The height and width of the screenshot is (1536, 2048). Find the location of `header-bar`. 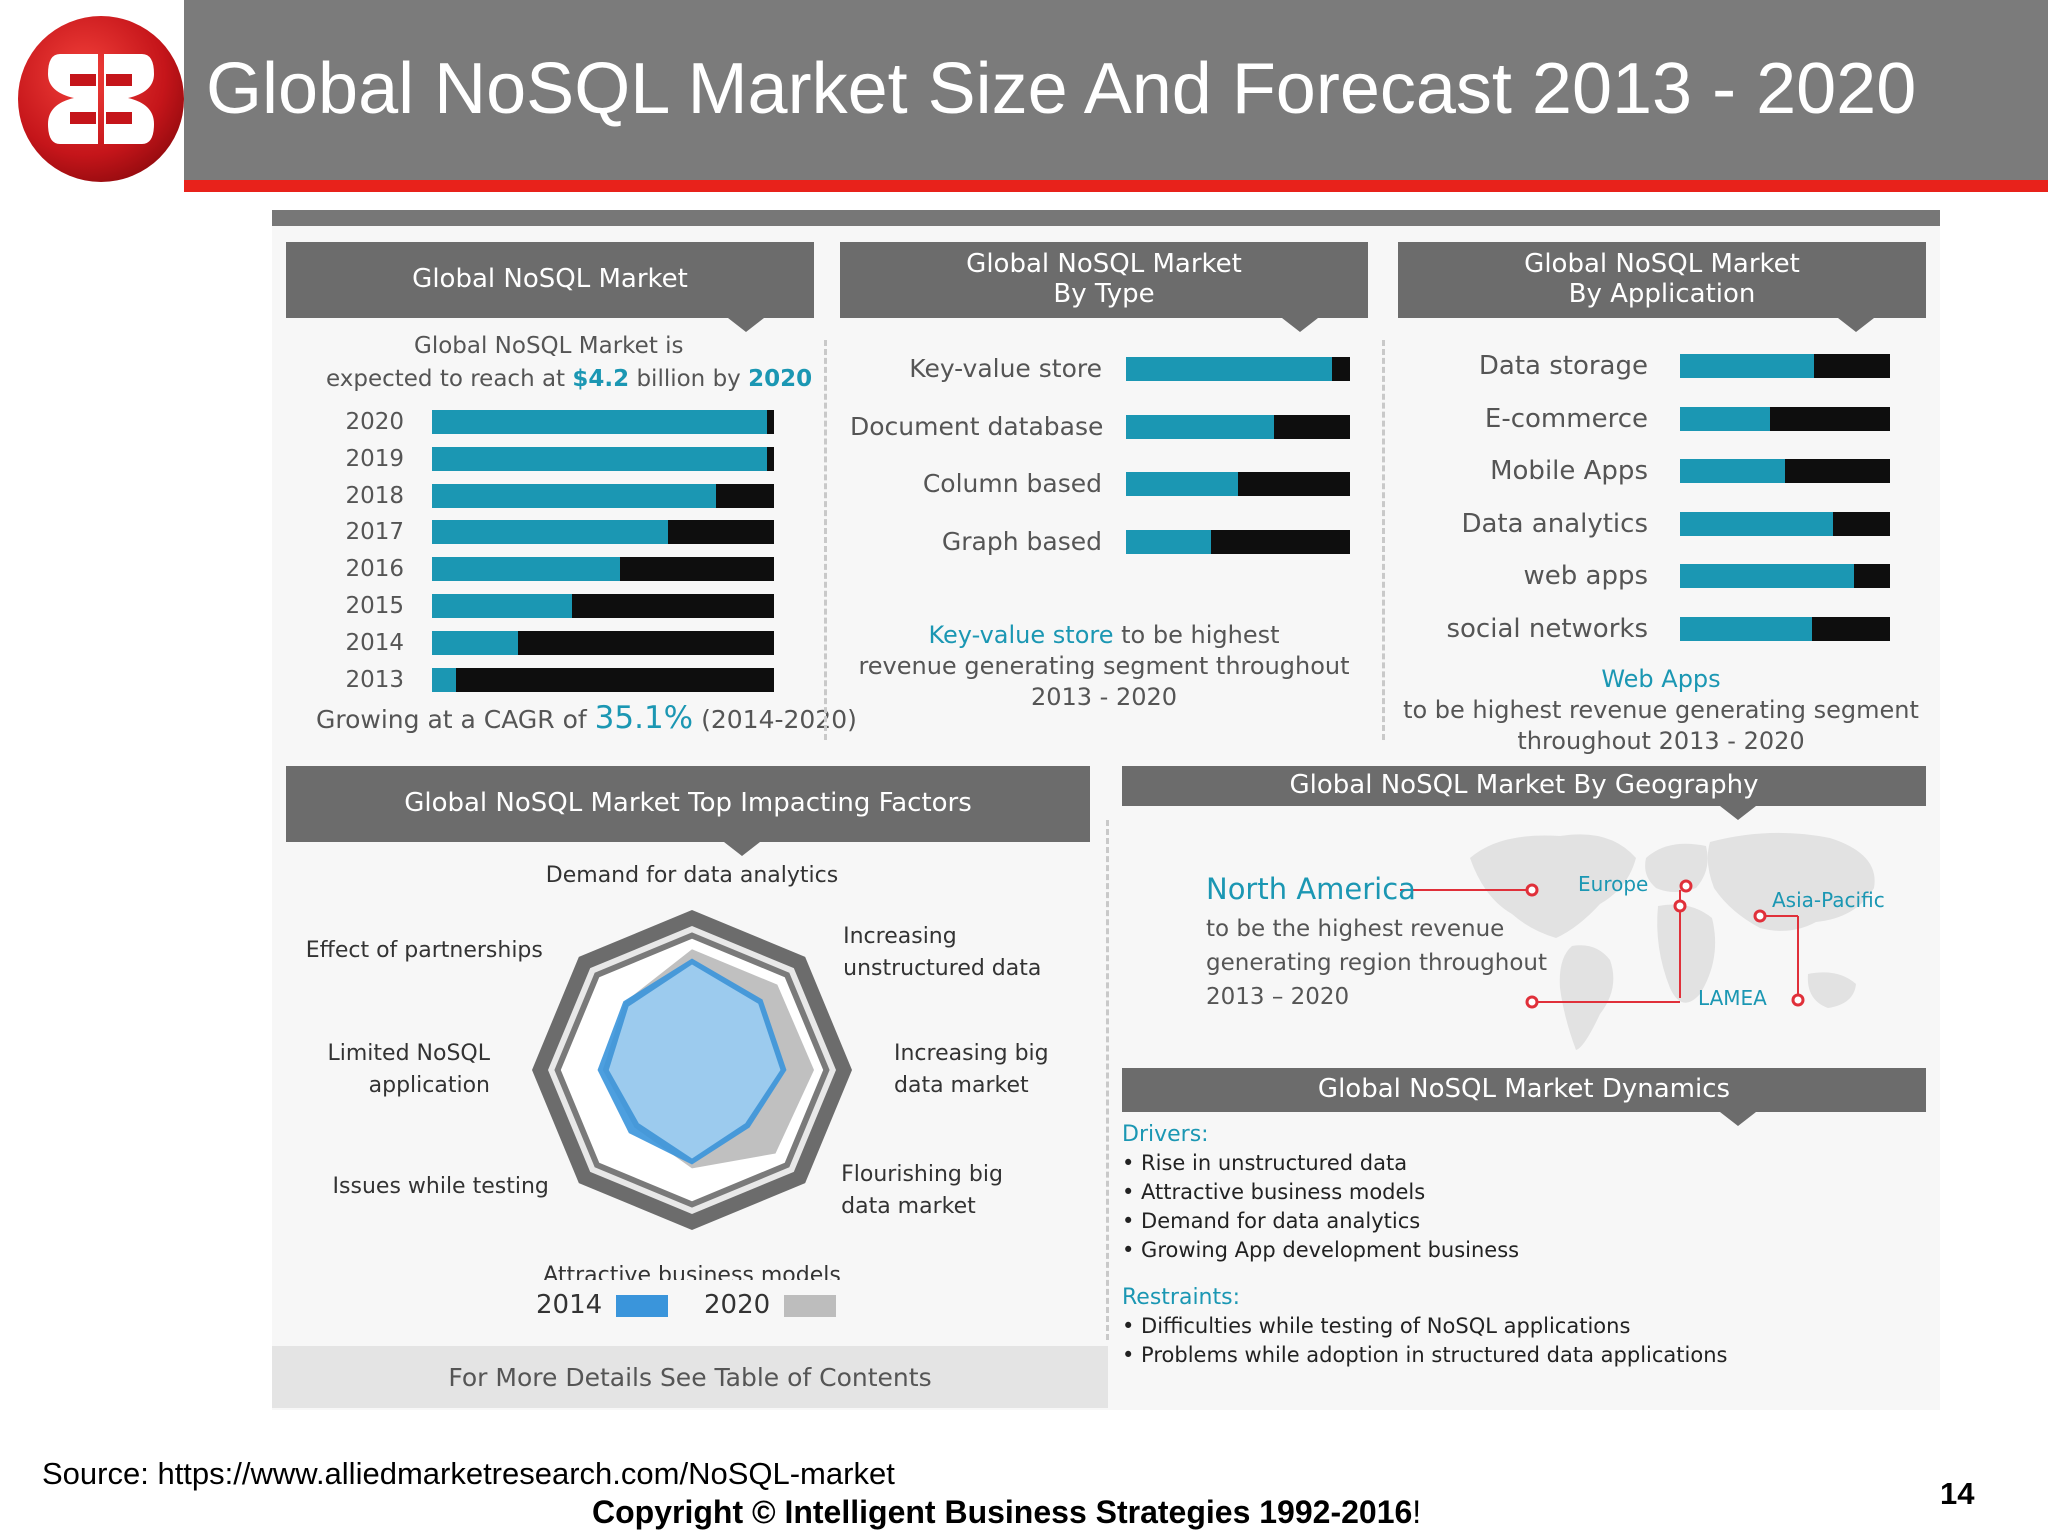

header-bar is located at coordinates (1116, 90).